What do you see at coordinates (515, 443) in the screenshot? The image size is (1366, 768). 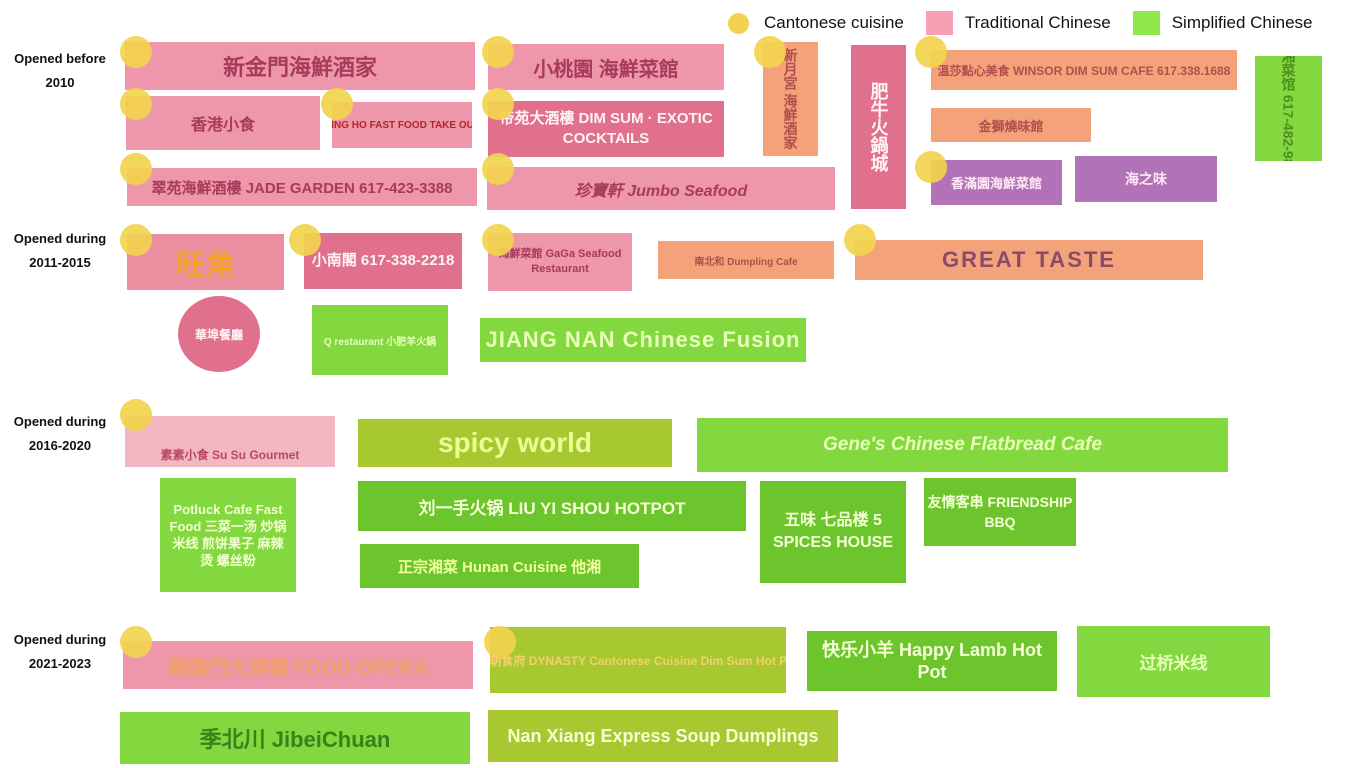 I see `sign-spicy-world: spicy world` at bounding box center [515, 443].